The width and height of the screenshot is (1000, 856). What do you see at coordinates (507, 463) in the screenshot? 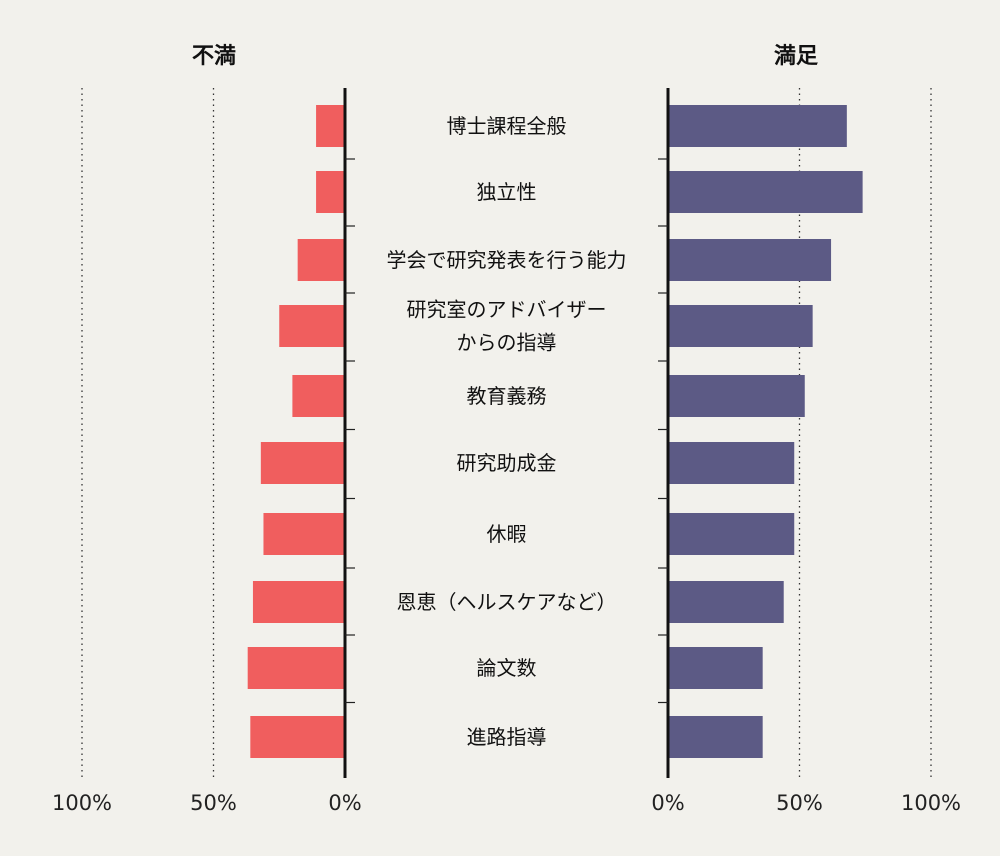
I see `category-label: 研究助成金` at bounding box center [507, 463].